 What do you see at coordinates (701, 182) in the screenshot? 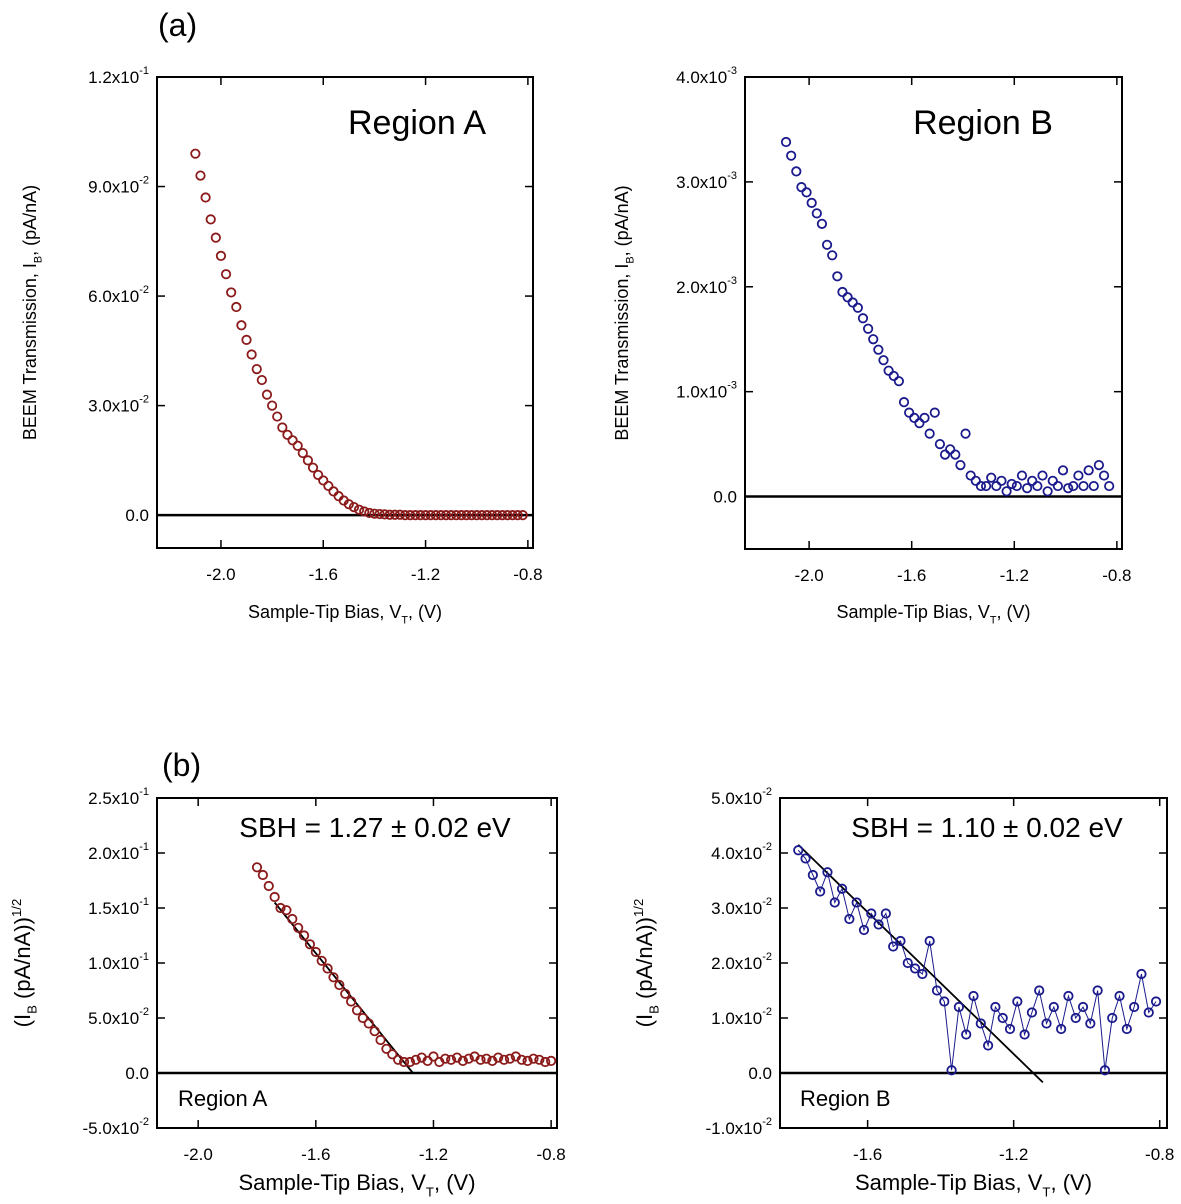
I see `y-tick-mantissa: 3.0x10` at bounding box center [701, 182].